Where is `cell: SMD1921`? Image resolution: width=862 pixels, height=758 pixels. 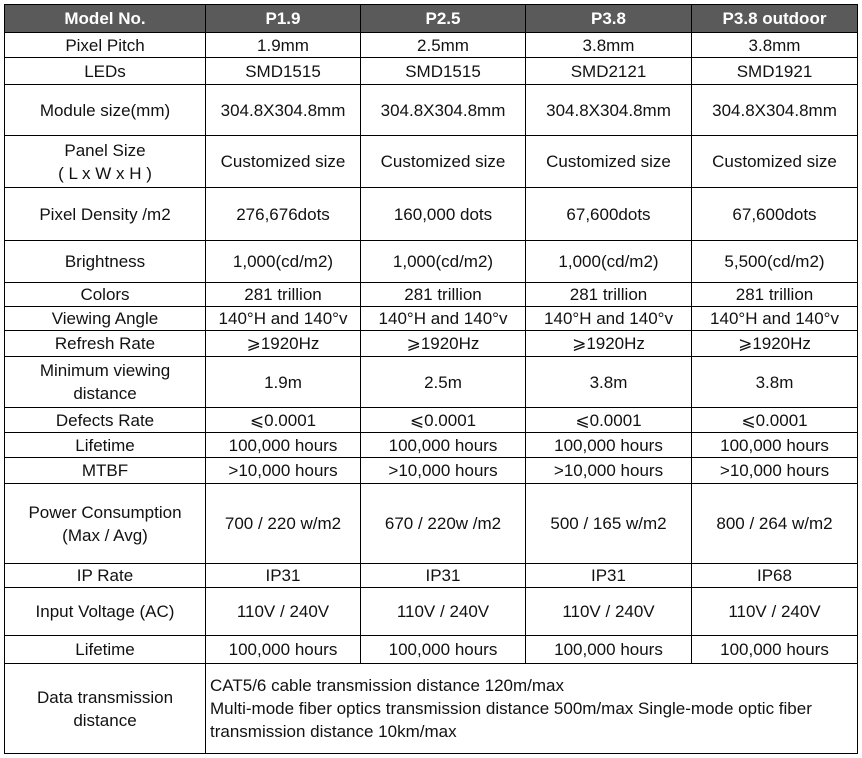 cell: SMD1921 is located at coordinates (774, 71).